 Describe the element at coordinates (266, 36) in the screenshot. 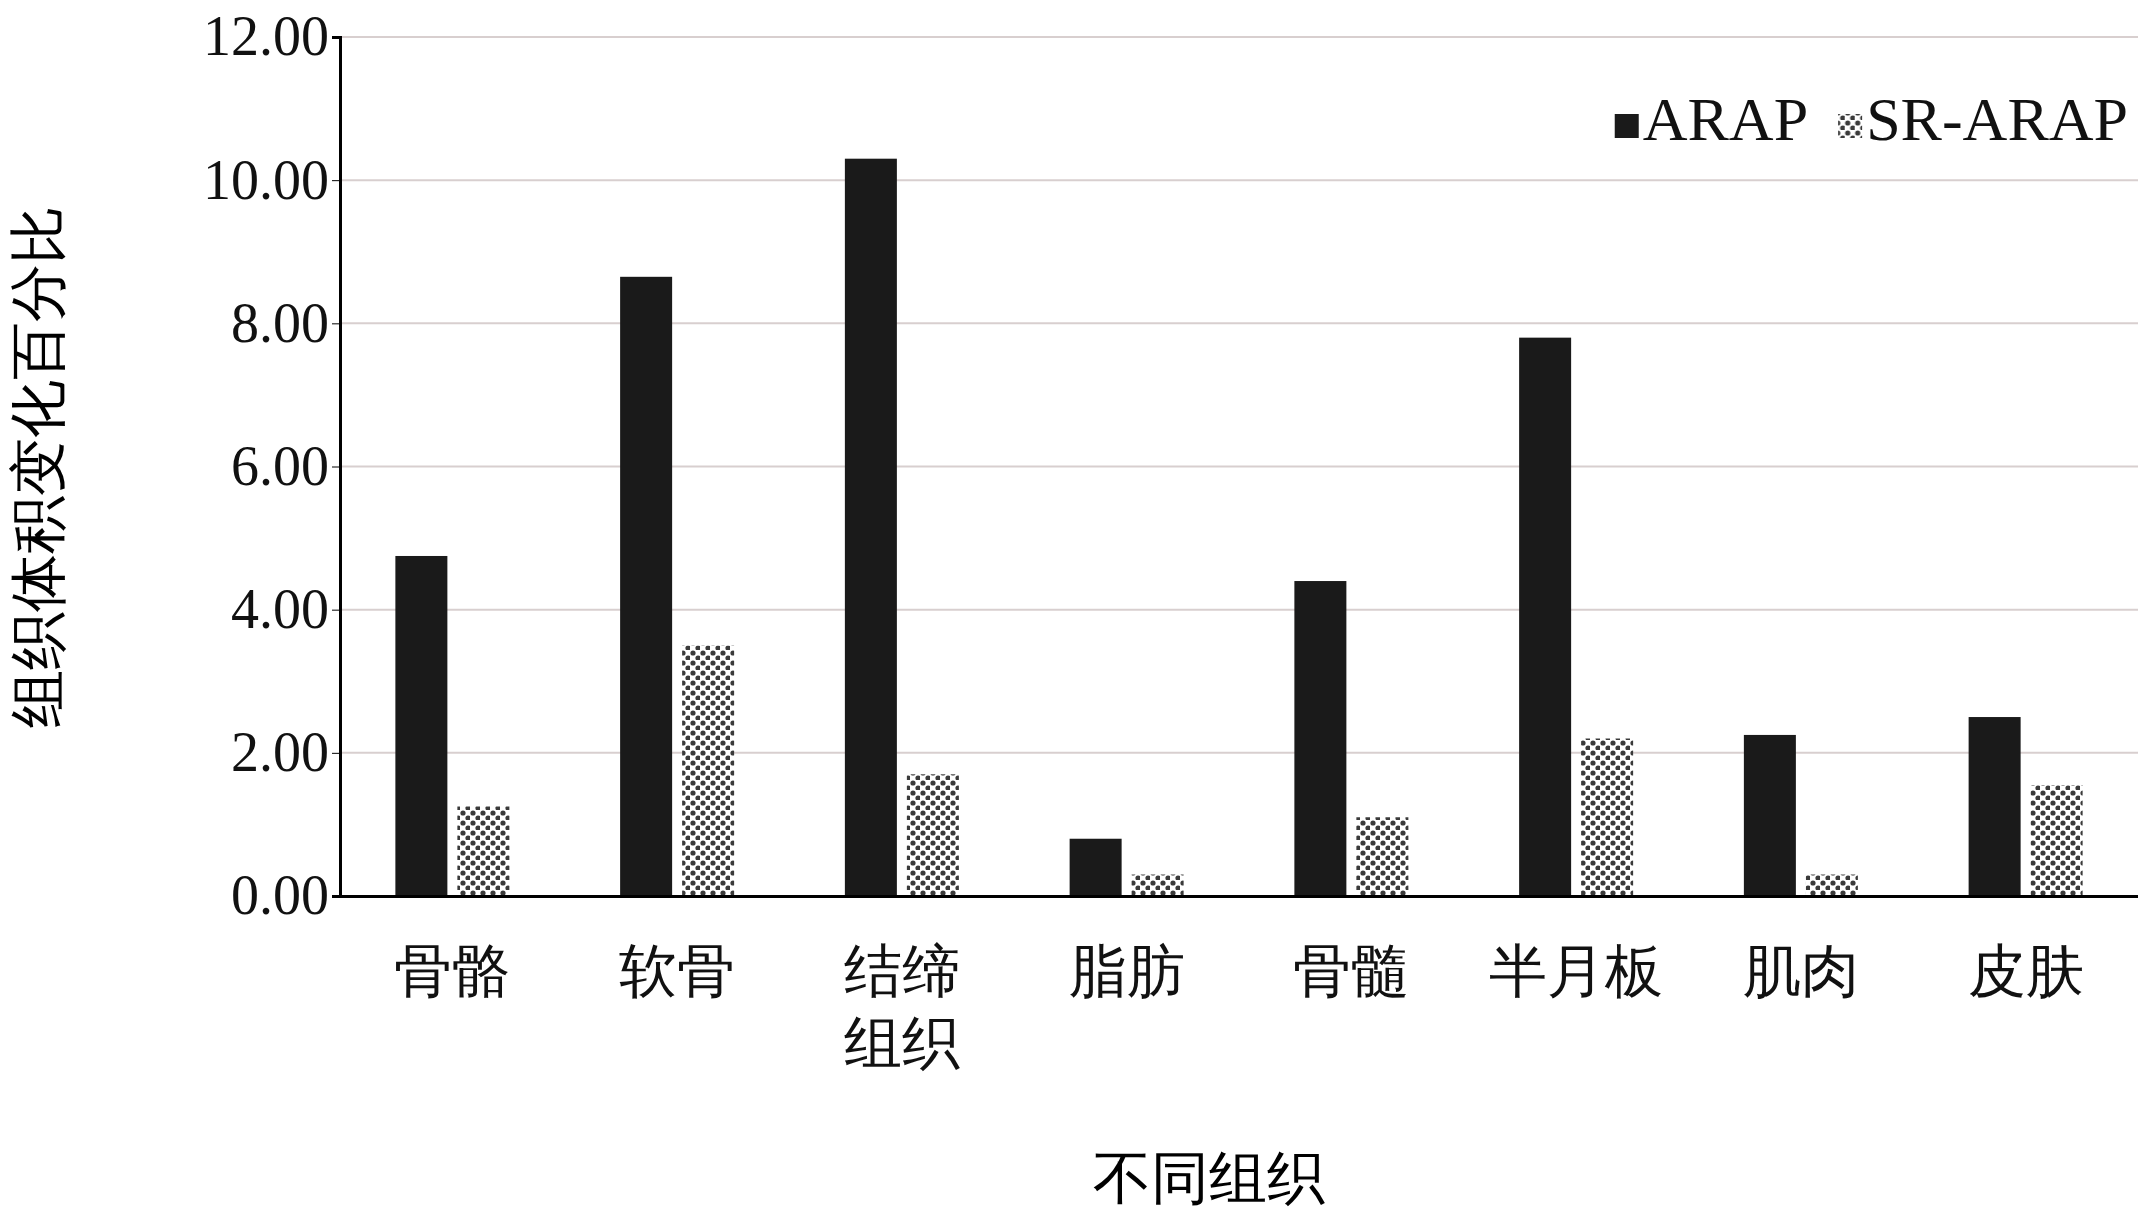

I see `y-tick-label: 12.00` at that location.